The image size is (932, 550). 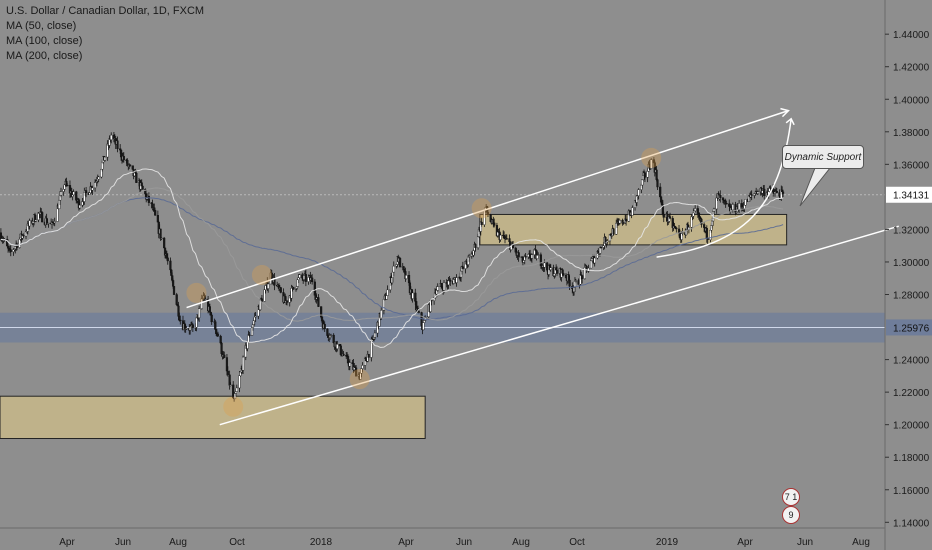 What do you see at coordinates (911, 133) in the screenshot?
I see `price-tick-label: 1.38000` at bounding box center [911, 133].